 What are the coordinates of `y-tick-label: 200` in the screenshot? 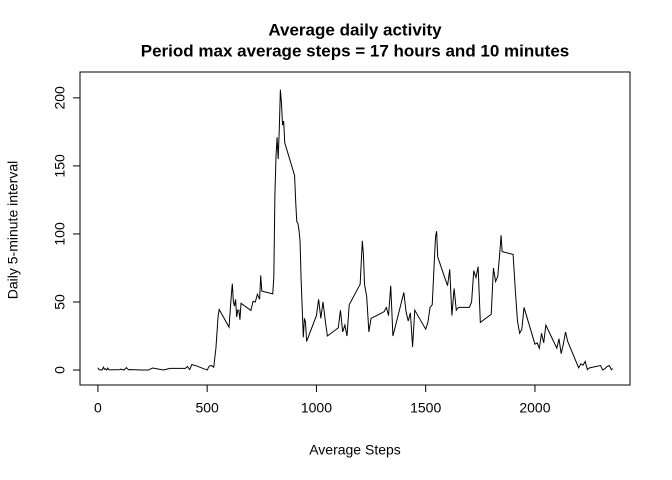 It's located at (60, 98).